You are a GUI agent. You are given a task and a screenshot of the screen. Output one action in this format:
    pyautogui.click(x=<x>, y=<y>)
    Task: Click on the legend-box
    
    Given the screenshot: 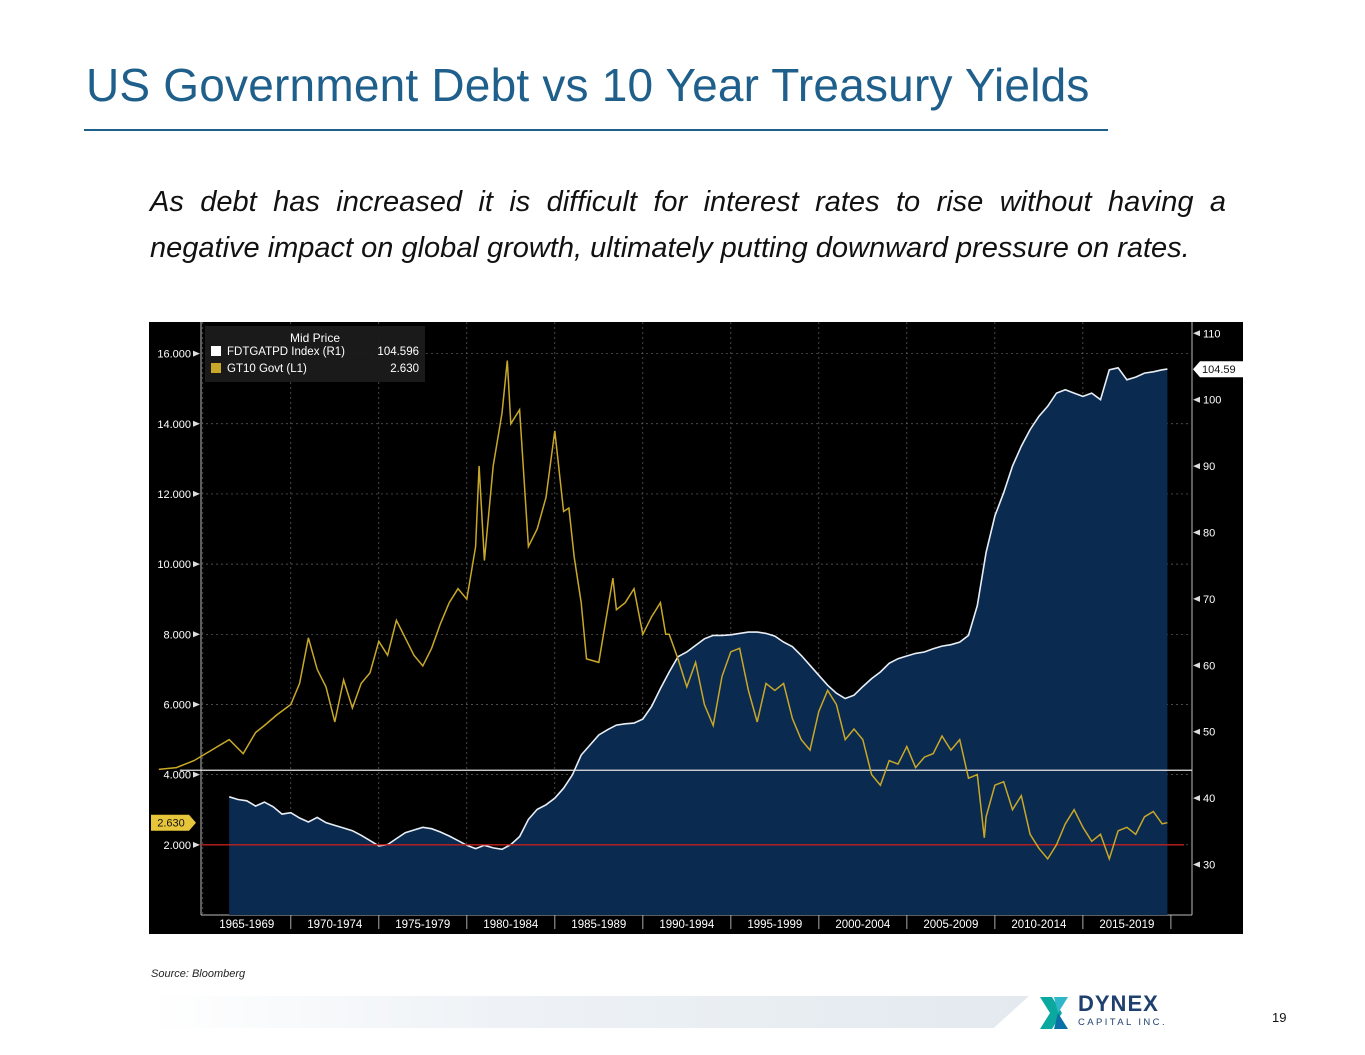 What is the action you would take?
    pyautogui.click(x=315, y=354)
    